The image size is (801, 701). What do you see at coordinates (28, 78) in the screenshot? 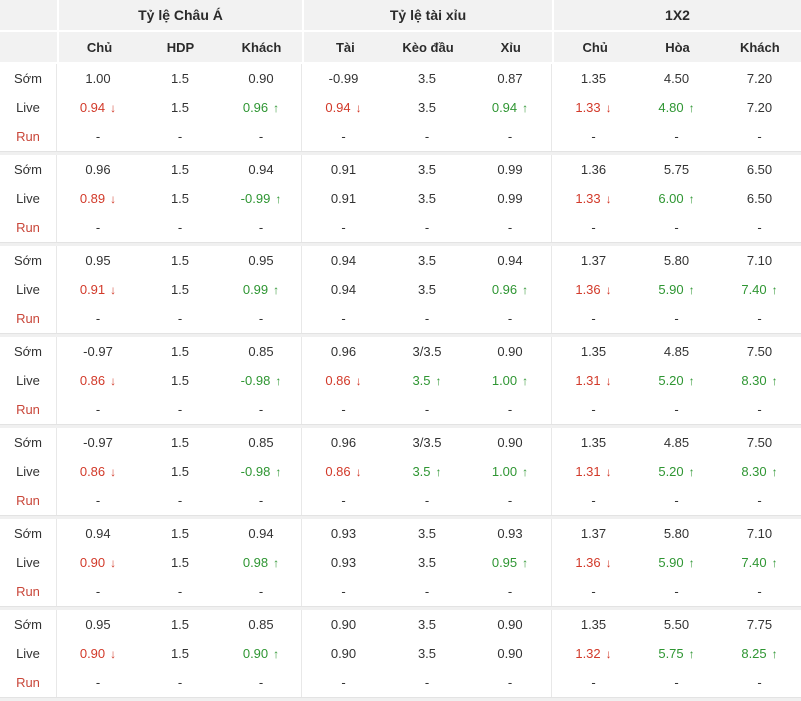
I see `row-label: Sớm` at bounding box center [28, 78].